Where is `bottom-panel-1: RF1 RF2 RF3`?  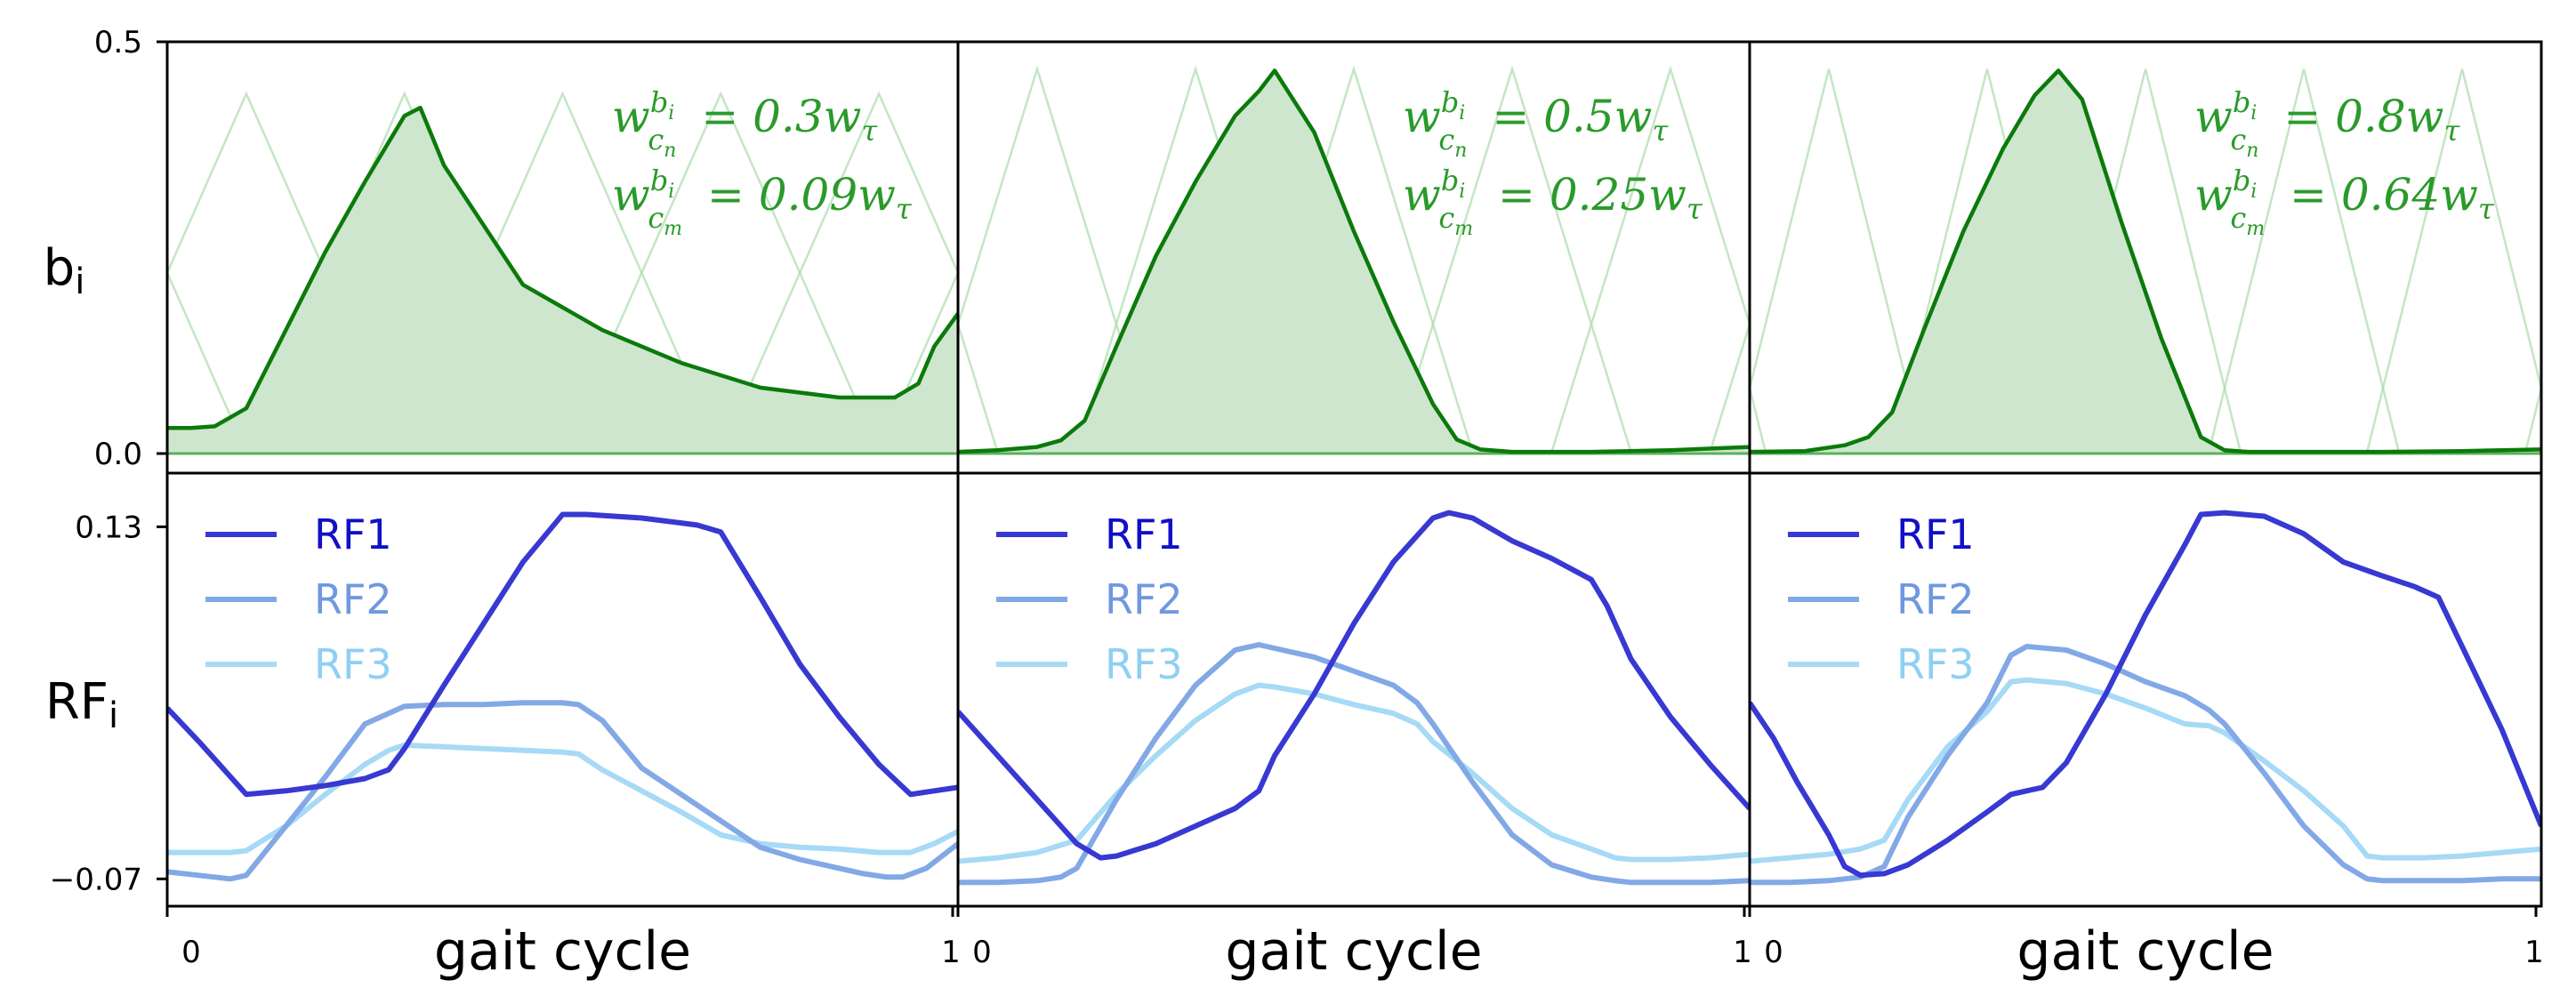
bottom-panel-1: RF1 RF2 RF3 is located at coordinates (562, 696).